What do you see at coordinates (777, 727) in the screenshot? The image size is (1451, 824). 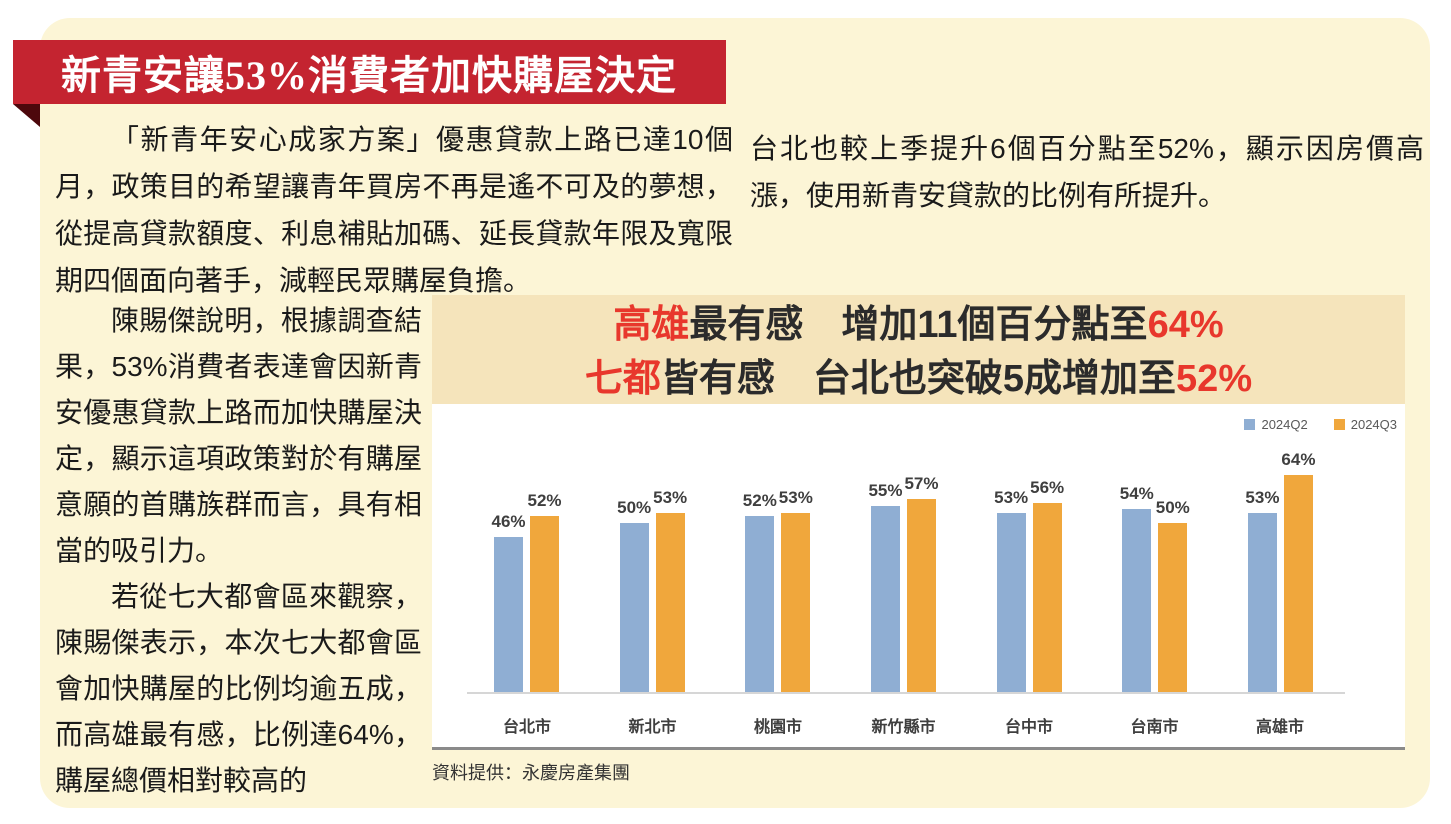 I see `x-axis-label-桃園市: 桃園市` at bounding box center [777, 727].